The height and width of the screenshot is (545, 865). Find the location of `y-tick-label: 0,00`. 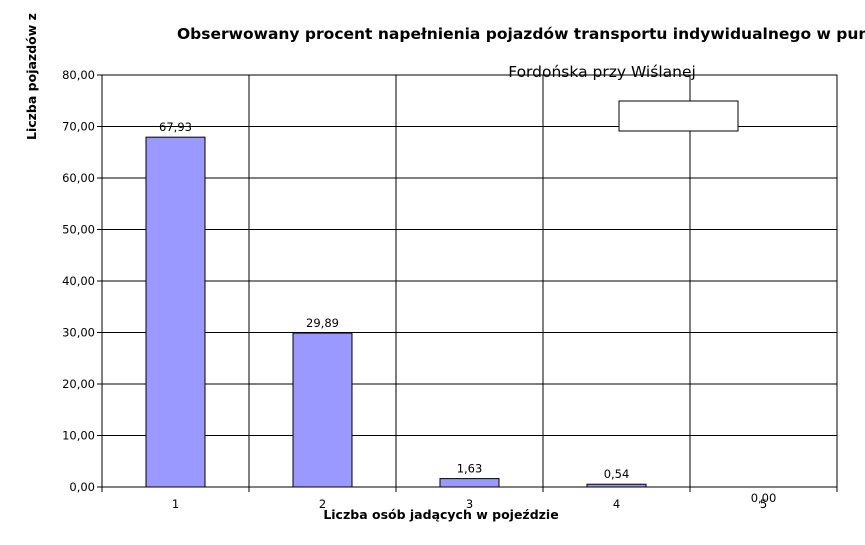

y-tick-label: 0,00 is located at coordinates (82, 487).